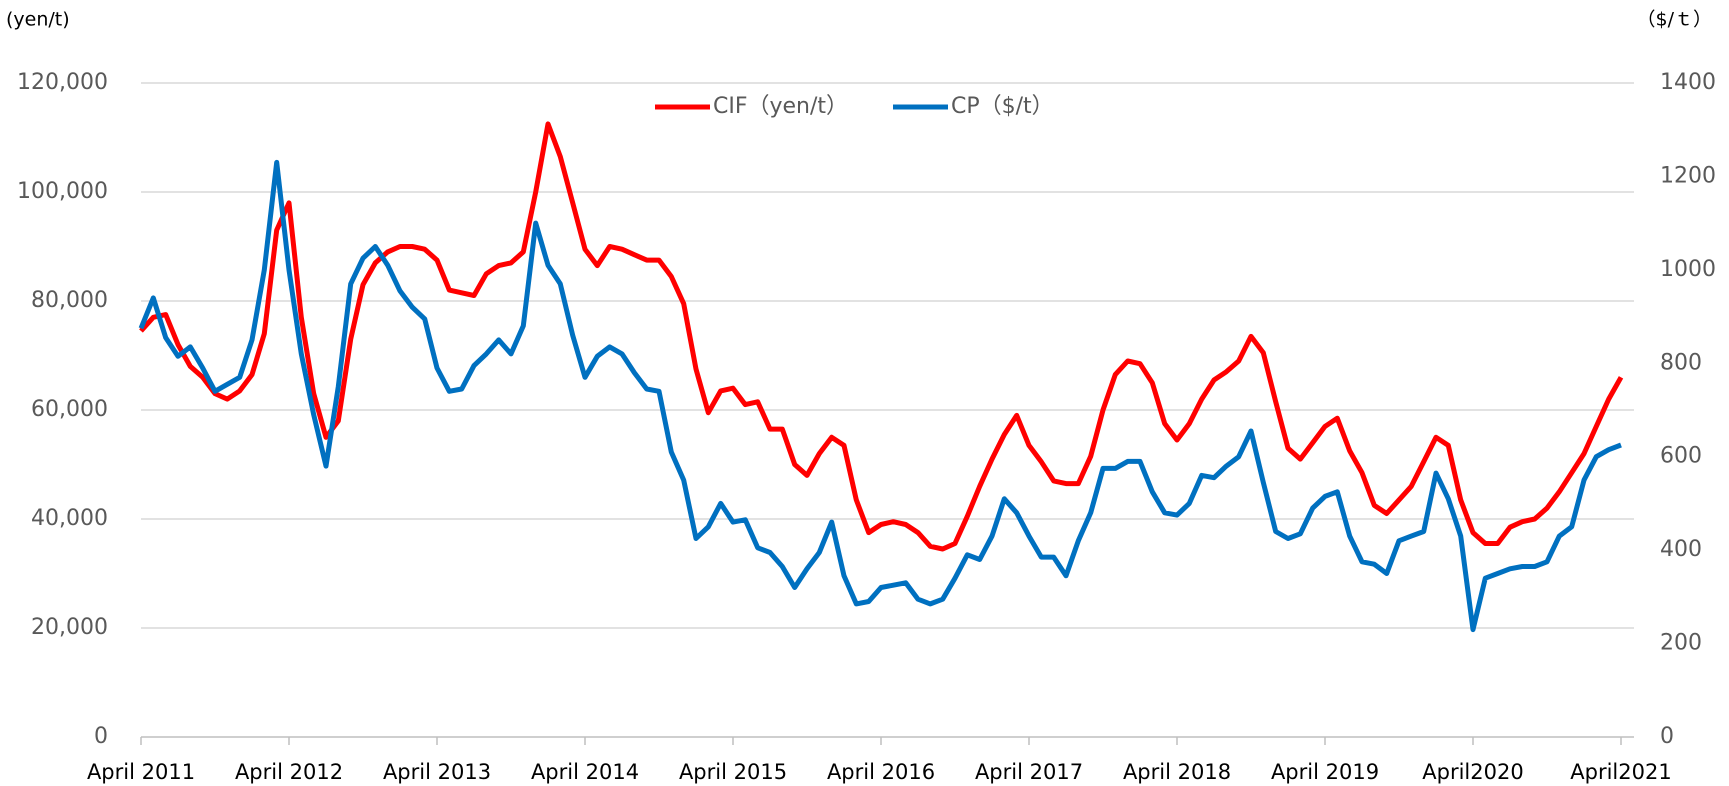 The height and width of the screenshot is (786, 1729). What do you see at coordinates (585, 772) in the screenshot?
I see `x-tick-label: April 2014` at bounding box center [585, 772].